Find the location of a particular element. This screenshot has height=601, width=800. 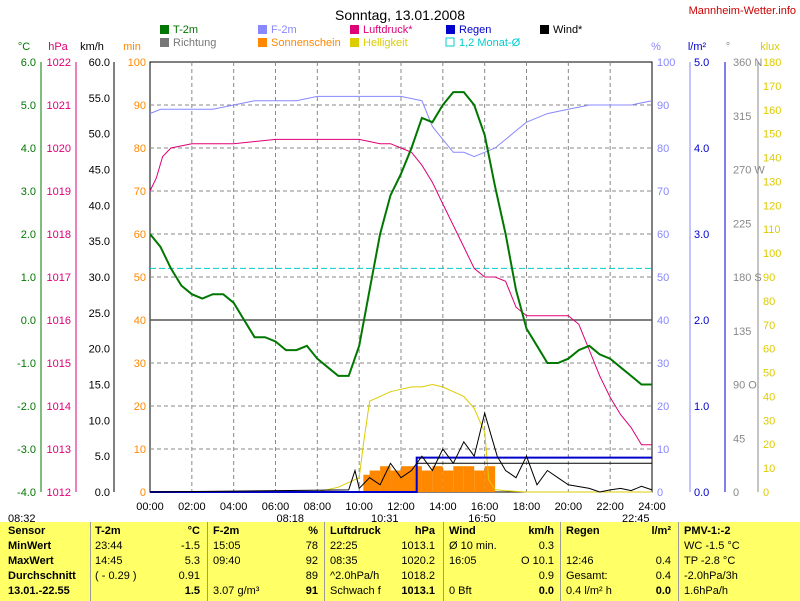

summary-value: 0.0 is located at coordinates (546, 591).